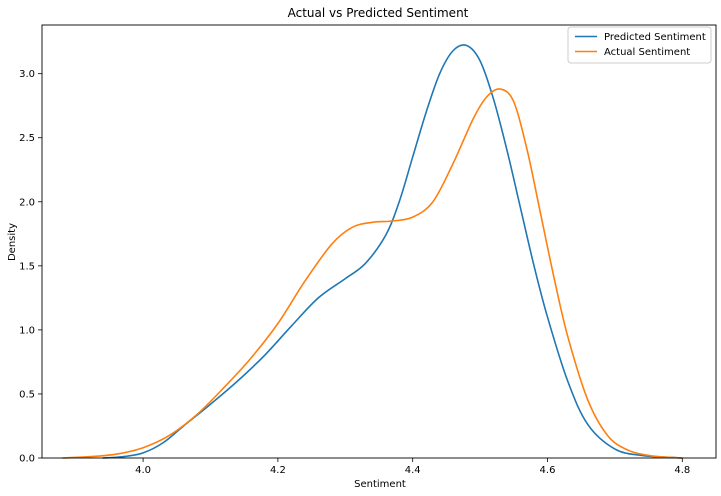 Image resolution: width=721 pixels, height=496 pixels. Describe the element at coordinates (27, 138) in the screenshot. I see `y-tick-label: 2.5` at that location.